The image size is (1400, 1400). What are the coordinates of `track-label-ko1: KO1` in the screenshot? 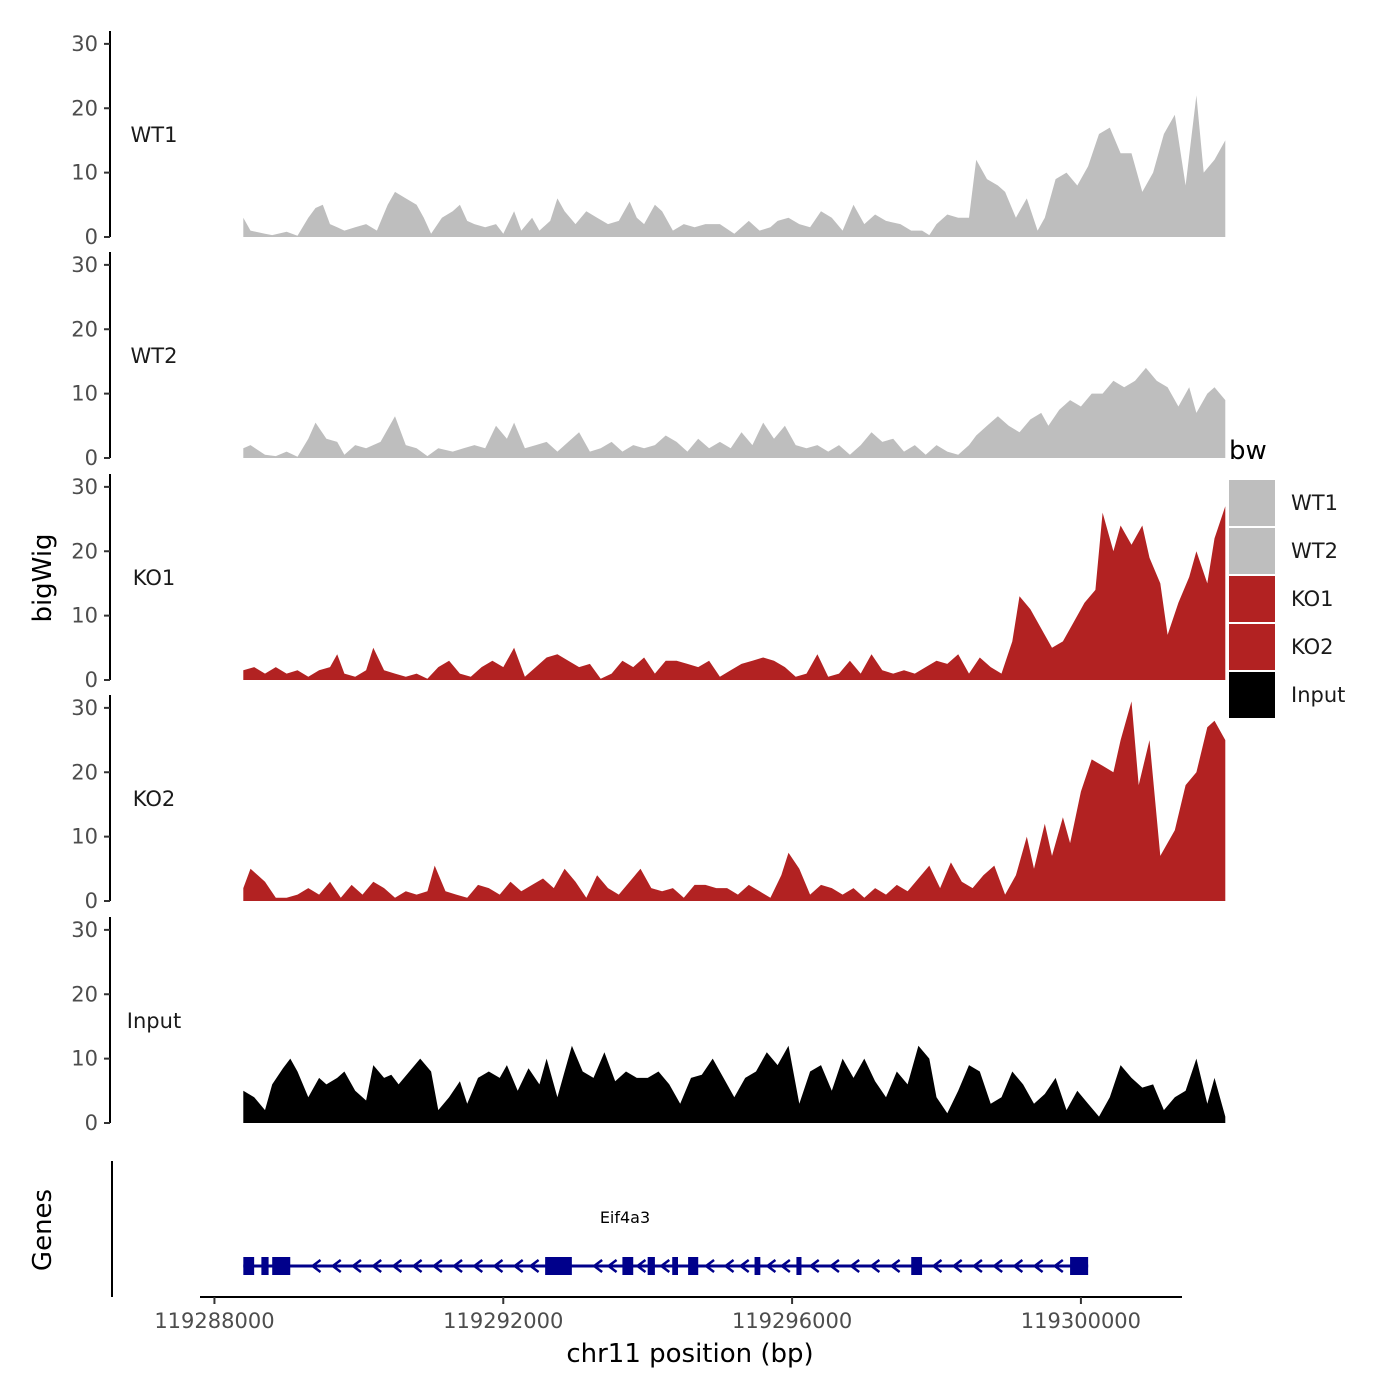 It's located at (154, 578).